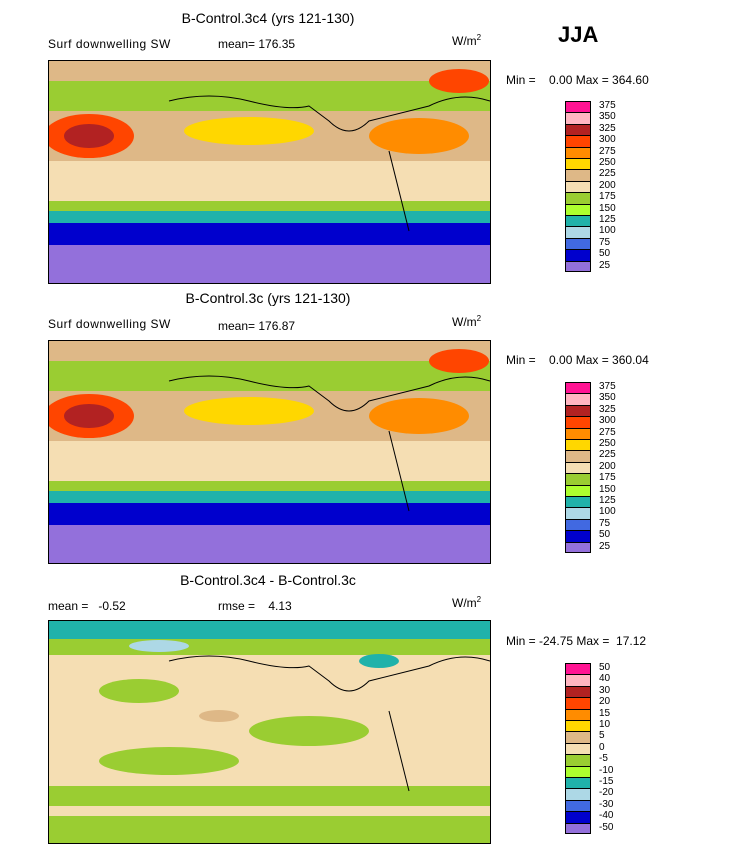  What do you see at coordinates (255, 606) in the screenshot?
I see `panel-3-rmse: rmse = 4.13` at bounding box center [255, 606].